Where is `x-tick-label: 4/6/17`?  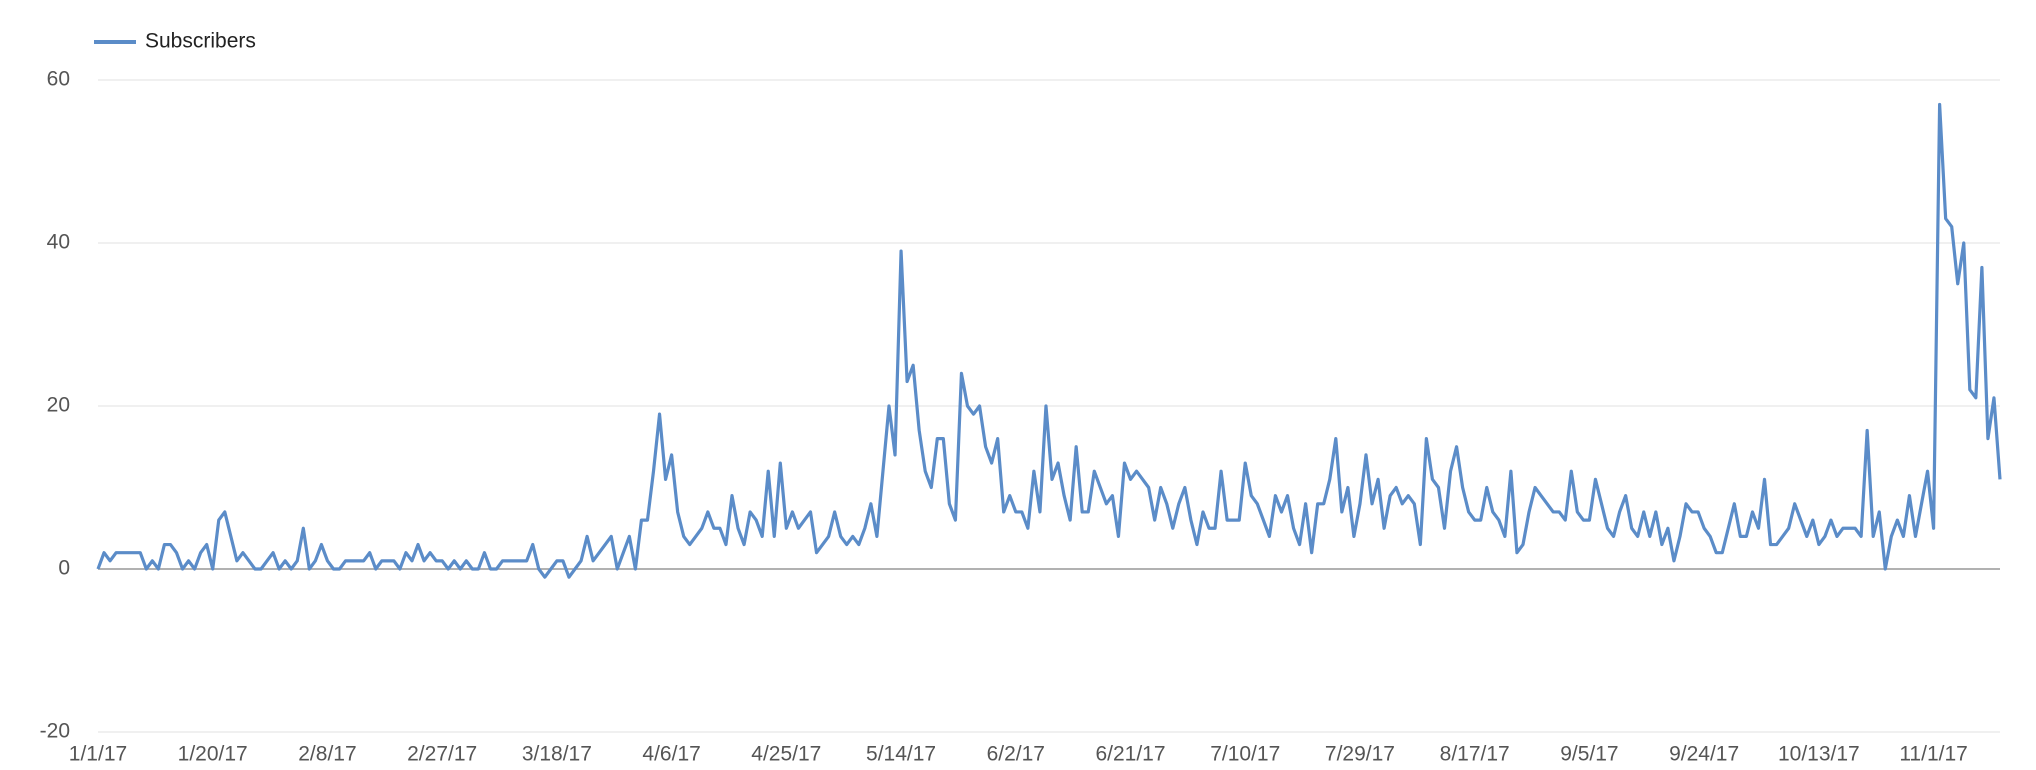 x-tick-label: 4/6/17 is located at coordinates (671, 754).